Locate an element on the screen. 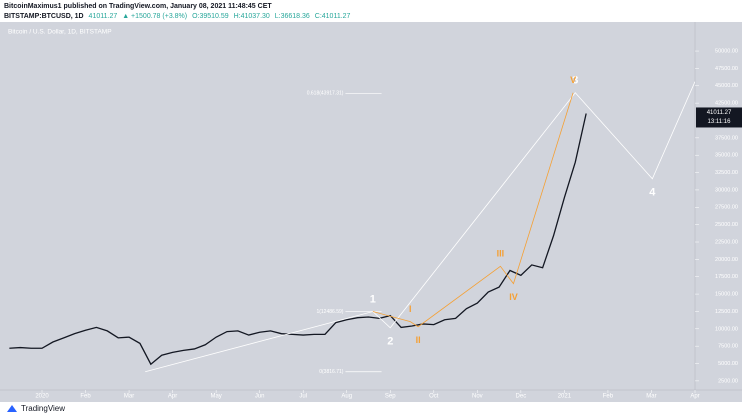 The height and width of the screenshot is (420, 742). y-tick-label: 22500.00 is located at coordinates (726, 242).